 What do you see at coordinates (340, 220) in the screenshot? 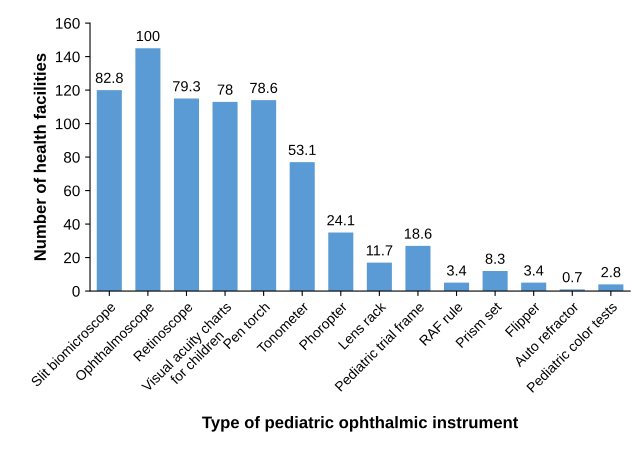
I see `annotation: 24.1` at bounding box center [340, 220].